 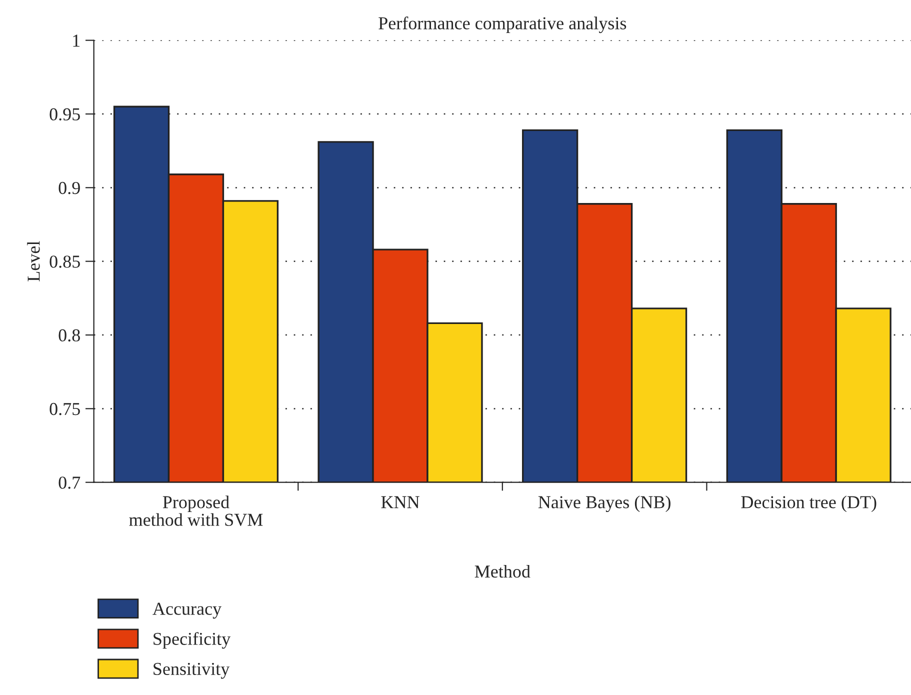 I want to click on chart-title: Performance comparative analysis, so click(x=502, y=25).